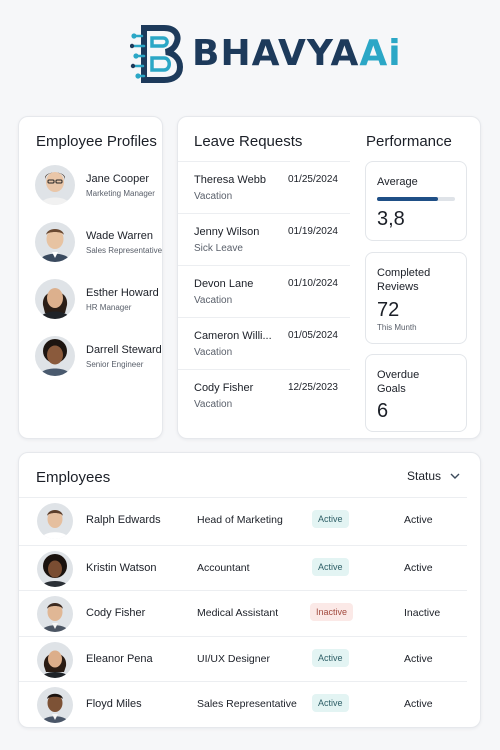 The image size is (500, 750). Describe the element at coordinates (114, 704) in the screenshot. I see `employee-name: Floyd Miles` at that location.